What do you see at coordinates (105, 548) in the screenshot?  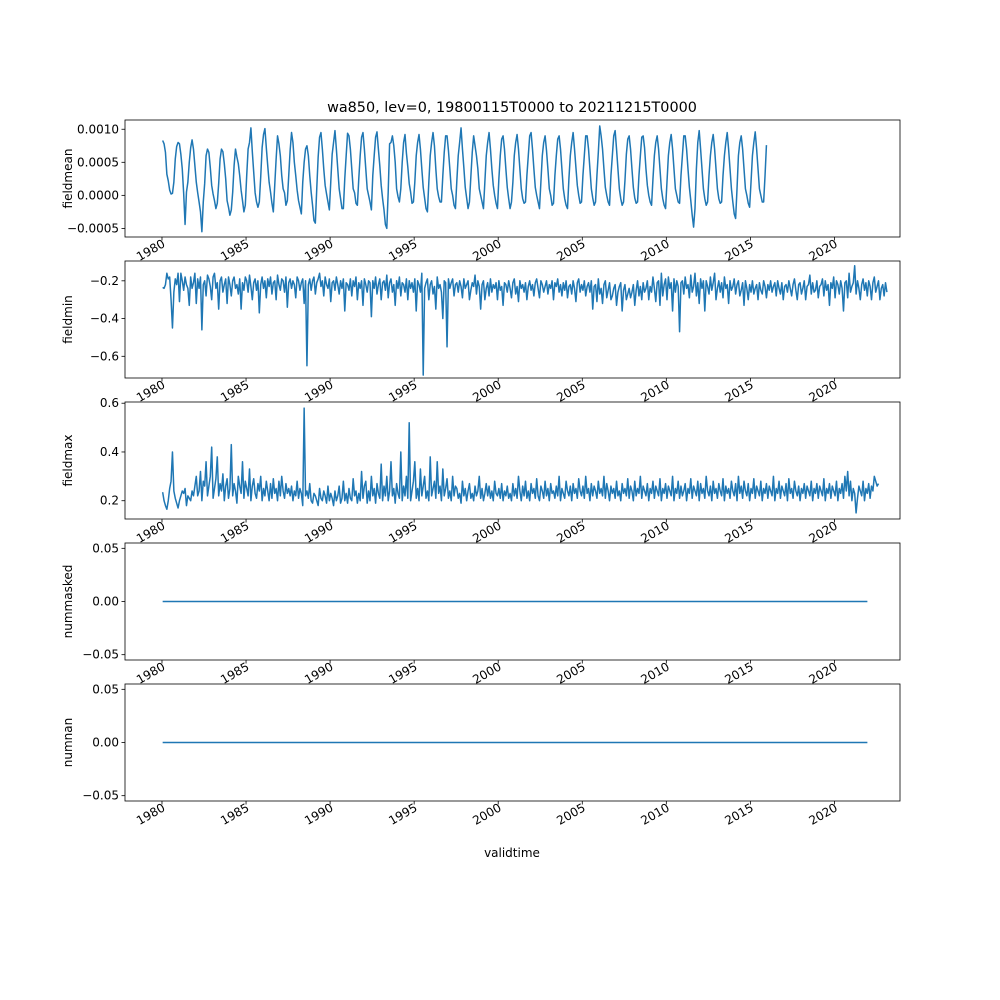 I see `y-tick-label-nummasked-2: 0.05` at bounding box center [105, 548].